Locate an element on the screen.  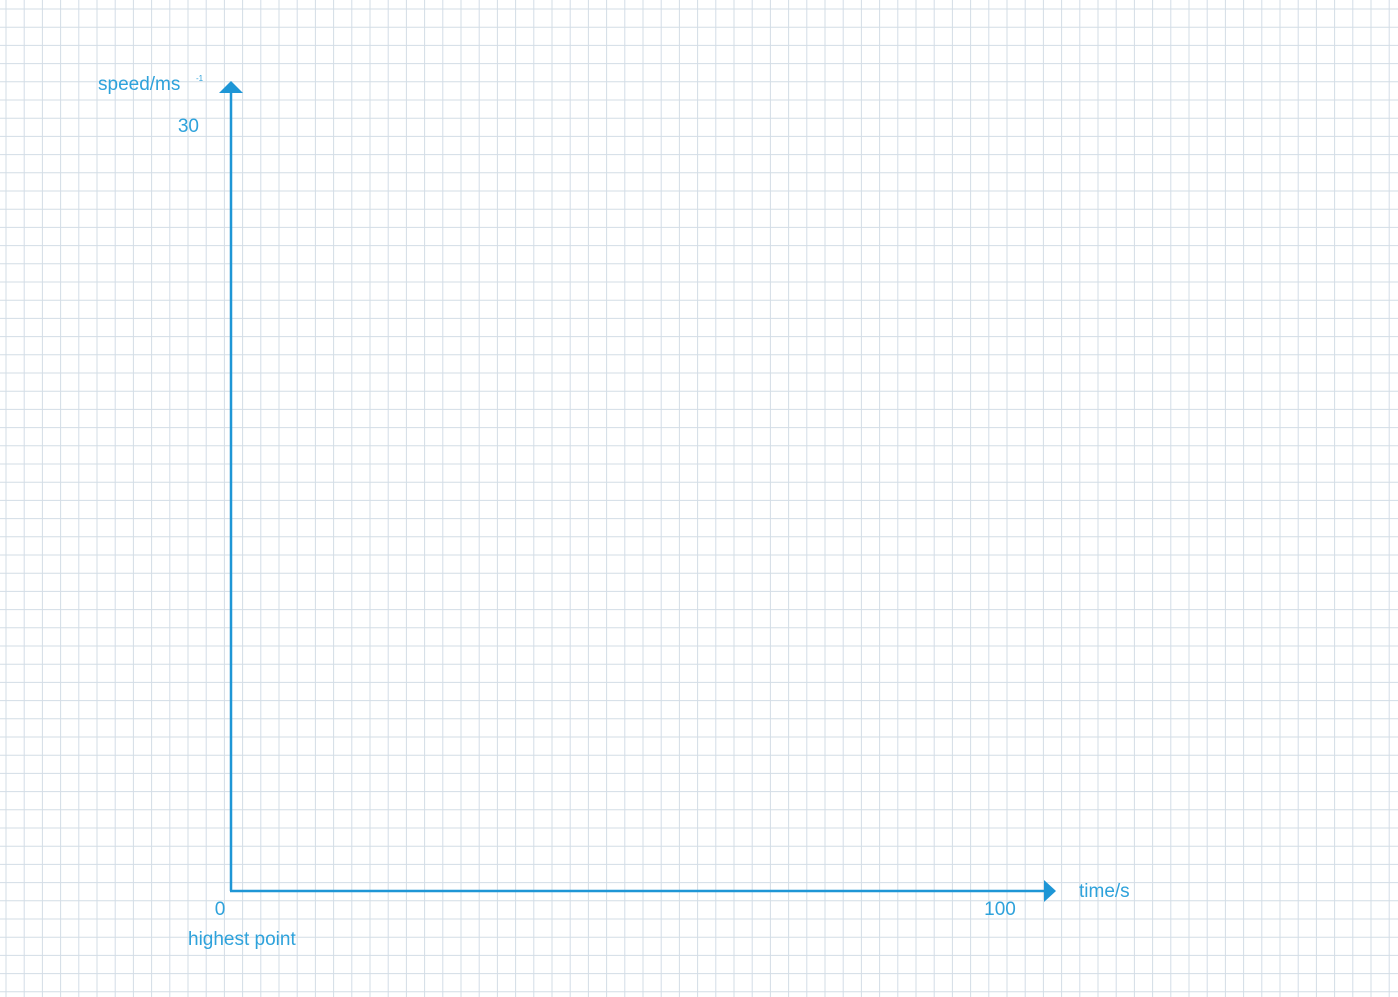
y-axis-label-superscript: -1 is located at coordinates (200, 78).